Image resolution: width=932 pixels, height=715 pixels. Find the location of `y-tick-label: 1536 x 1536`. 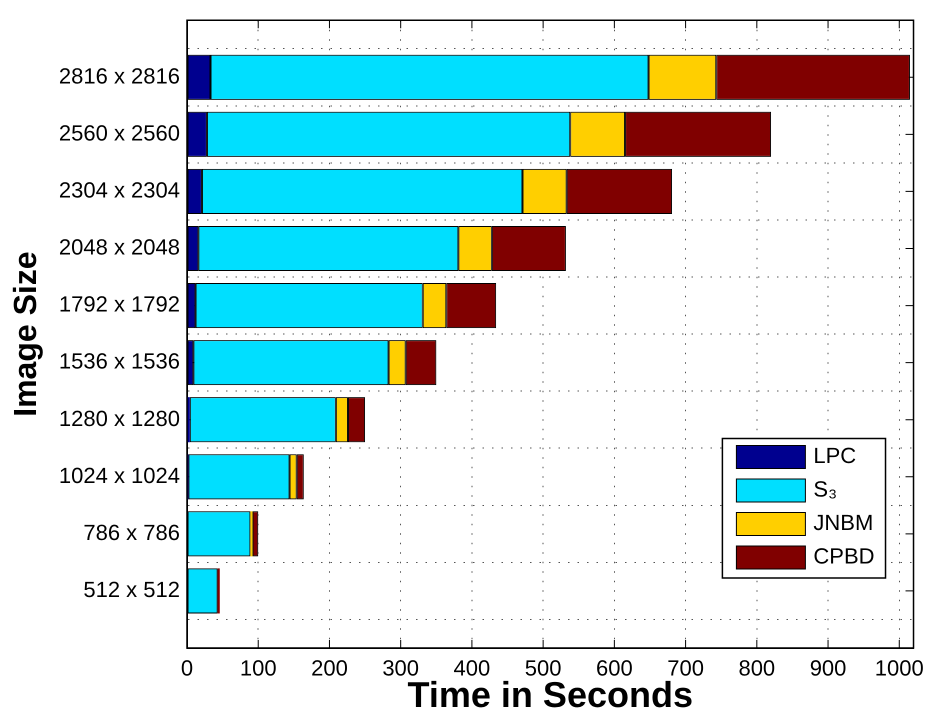

y-tick-label: 1536 x 1536 is located at coordinates (119, 361).